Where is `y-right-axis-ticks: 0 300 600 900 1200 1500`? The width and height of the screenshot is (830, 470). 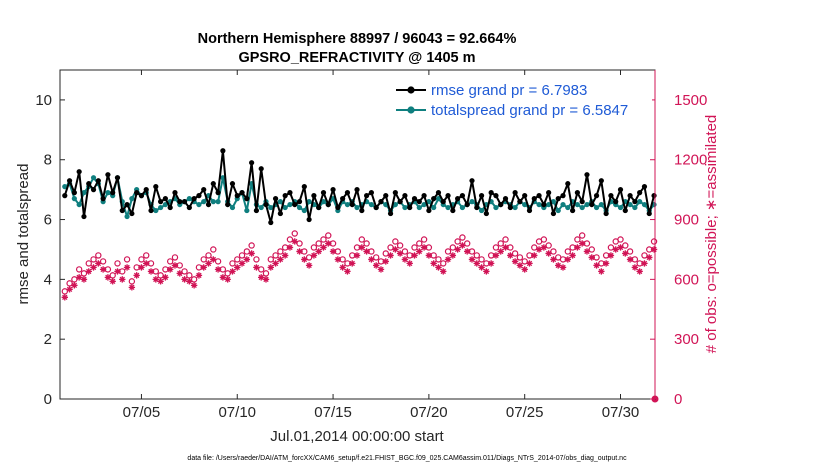 y-right-axis-ticks: 0 300 600 900 1200 1500 is located at coordinates (678, 250).